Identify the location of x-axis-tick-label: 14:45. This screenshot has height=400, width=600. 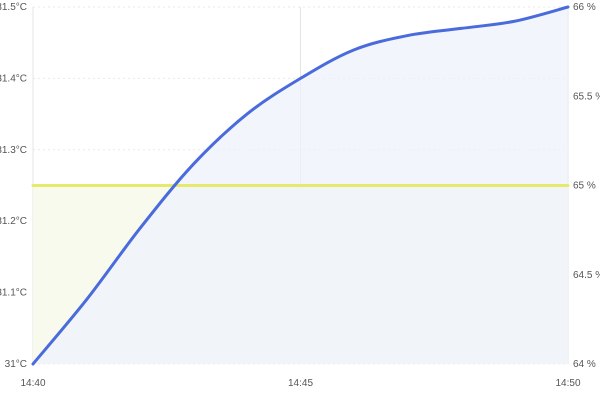
(300, 383).